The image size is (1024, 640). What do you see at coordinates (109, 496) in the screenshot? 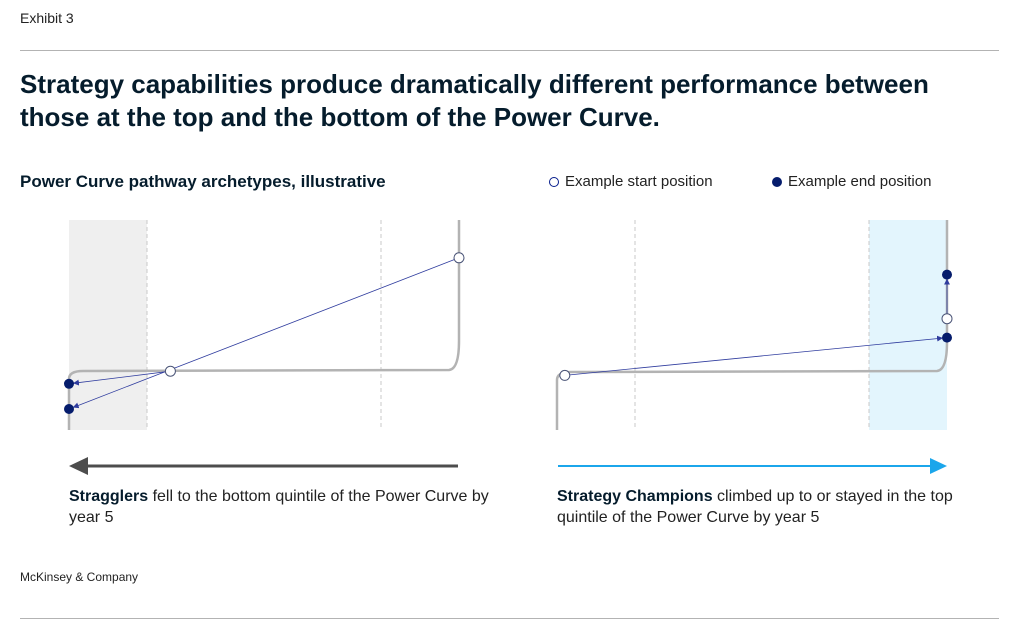
I see `stragglers-caption-bold: Stragglers` at bounding box center [109, 496].